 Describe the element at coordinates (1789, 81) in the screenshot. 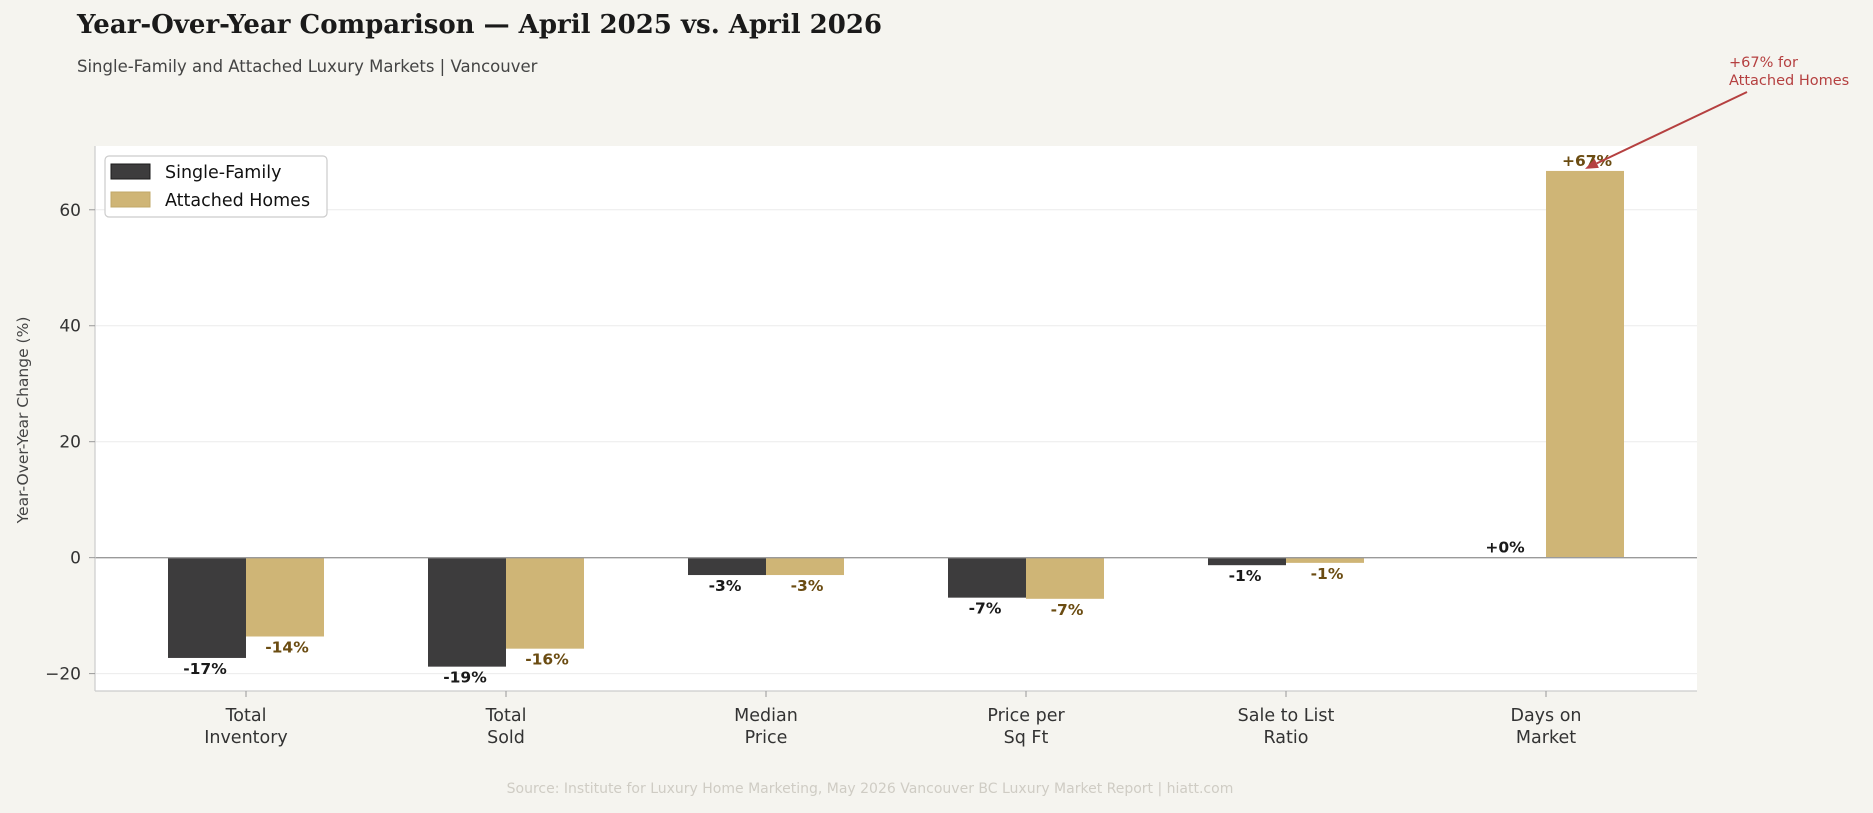

I see `annotation-text-line-2: Attached Homes` at that location.